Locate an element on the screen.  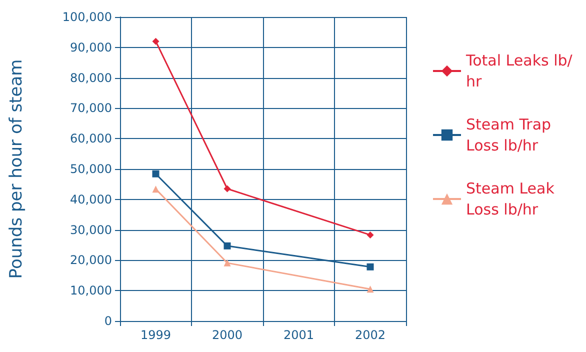
y-tick-label: 40,000 is located at coordinates (91, 199).